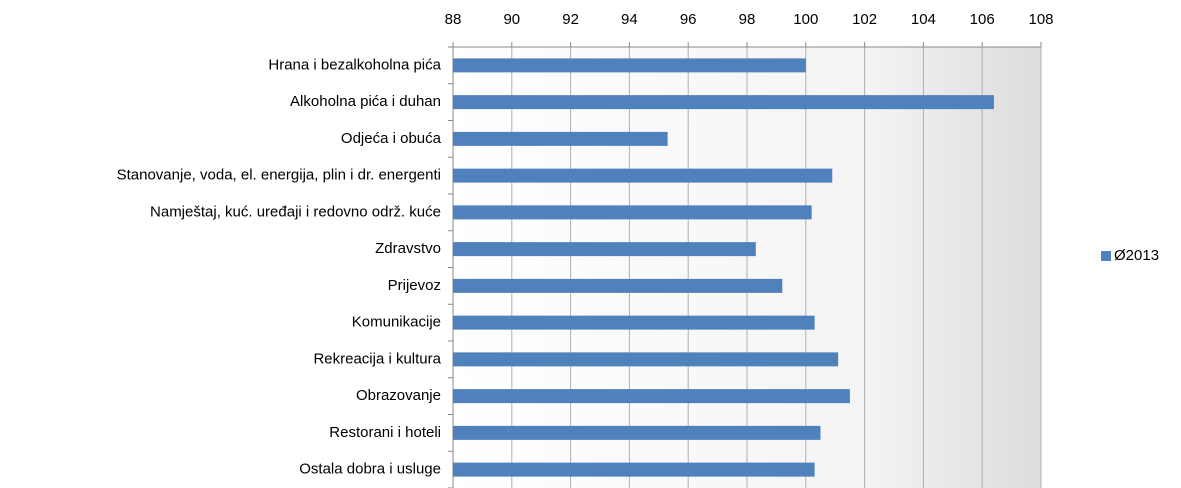  Describe the element at coordinates (629, 19) in the screenshot. I see `x-tick-label: 94` at that location.